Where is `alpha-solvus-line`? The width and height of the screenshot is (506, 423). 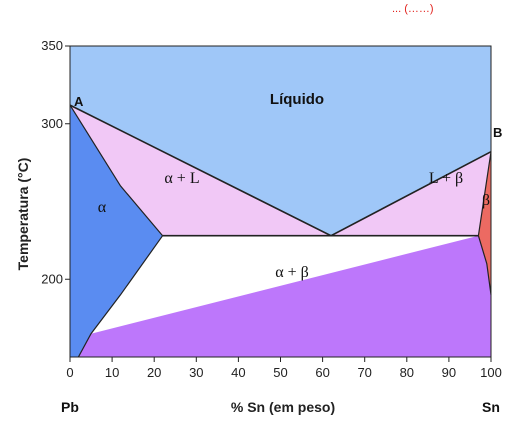 alpha-solvus-line is located at coordinates (120, 296).